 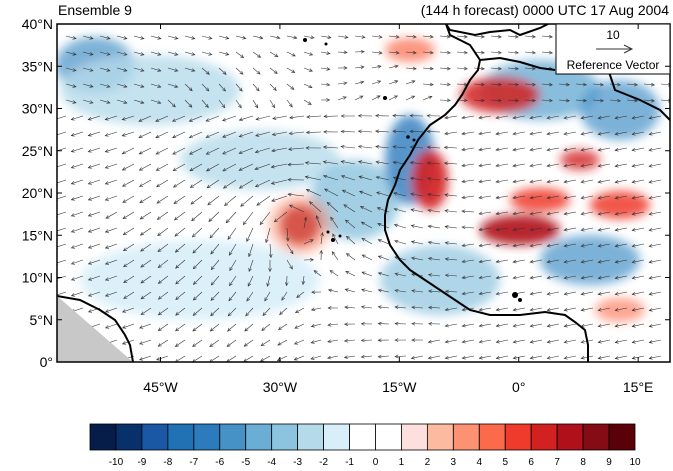 I want to click on x-tick-label: 45°W, so click(x=160, y=387).